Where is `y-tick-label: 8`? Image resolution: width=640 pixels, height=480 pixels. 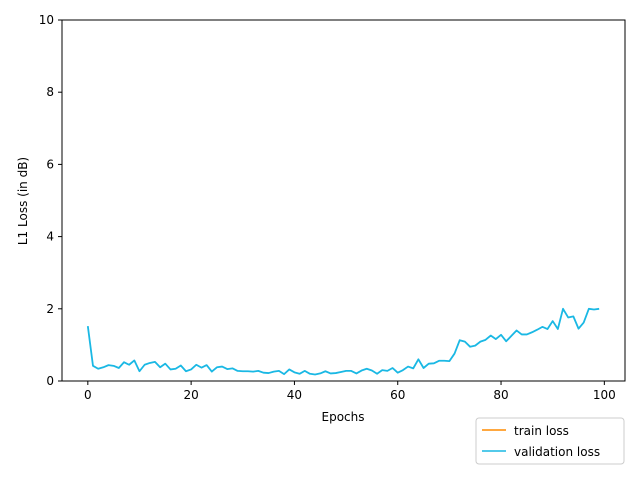 y-tick-label: 8 is located at coordinates (50, 92).